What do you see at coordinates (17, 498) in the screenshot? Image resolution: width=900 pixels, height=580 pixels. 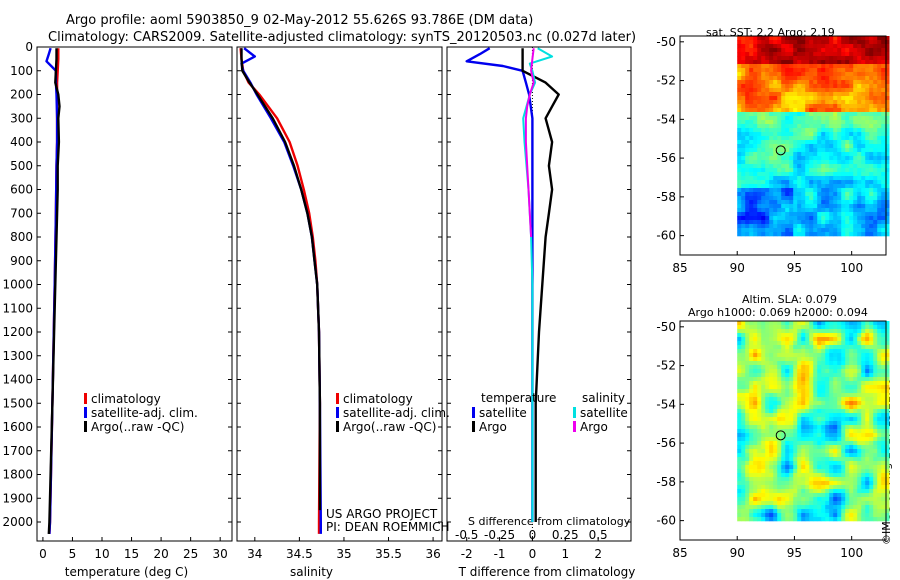 I see `y-tick-label: 1900` at bounding box center [17, 498].